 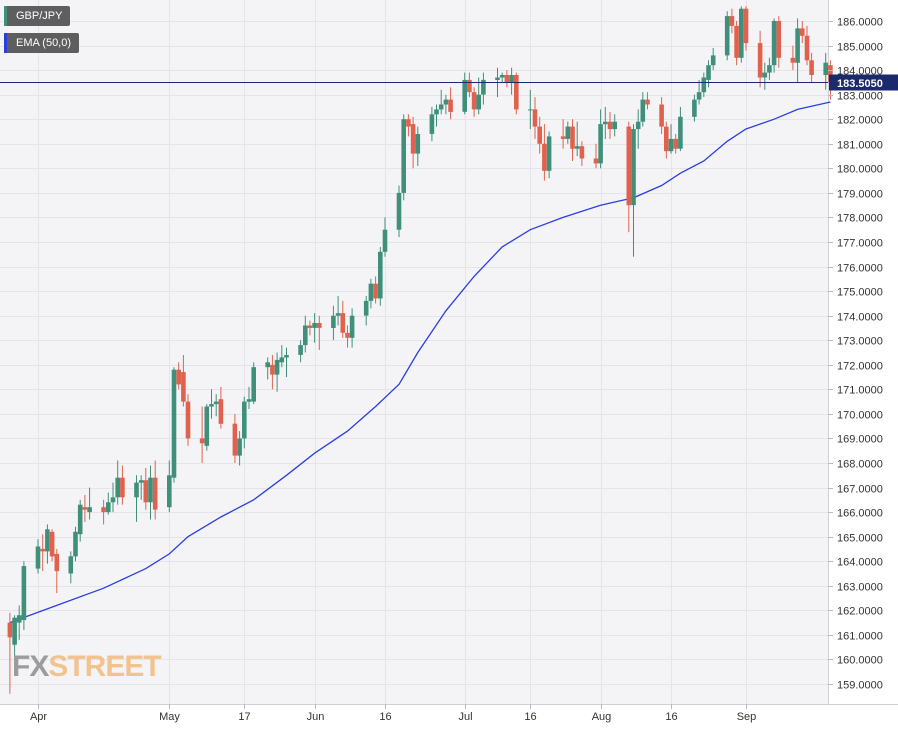 What do you see at coordinates (860, 661) in the screenshot?
I see `y-tick-label: 160.0000` at bounding box center [860, 661].